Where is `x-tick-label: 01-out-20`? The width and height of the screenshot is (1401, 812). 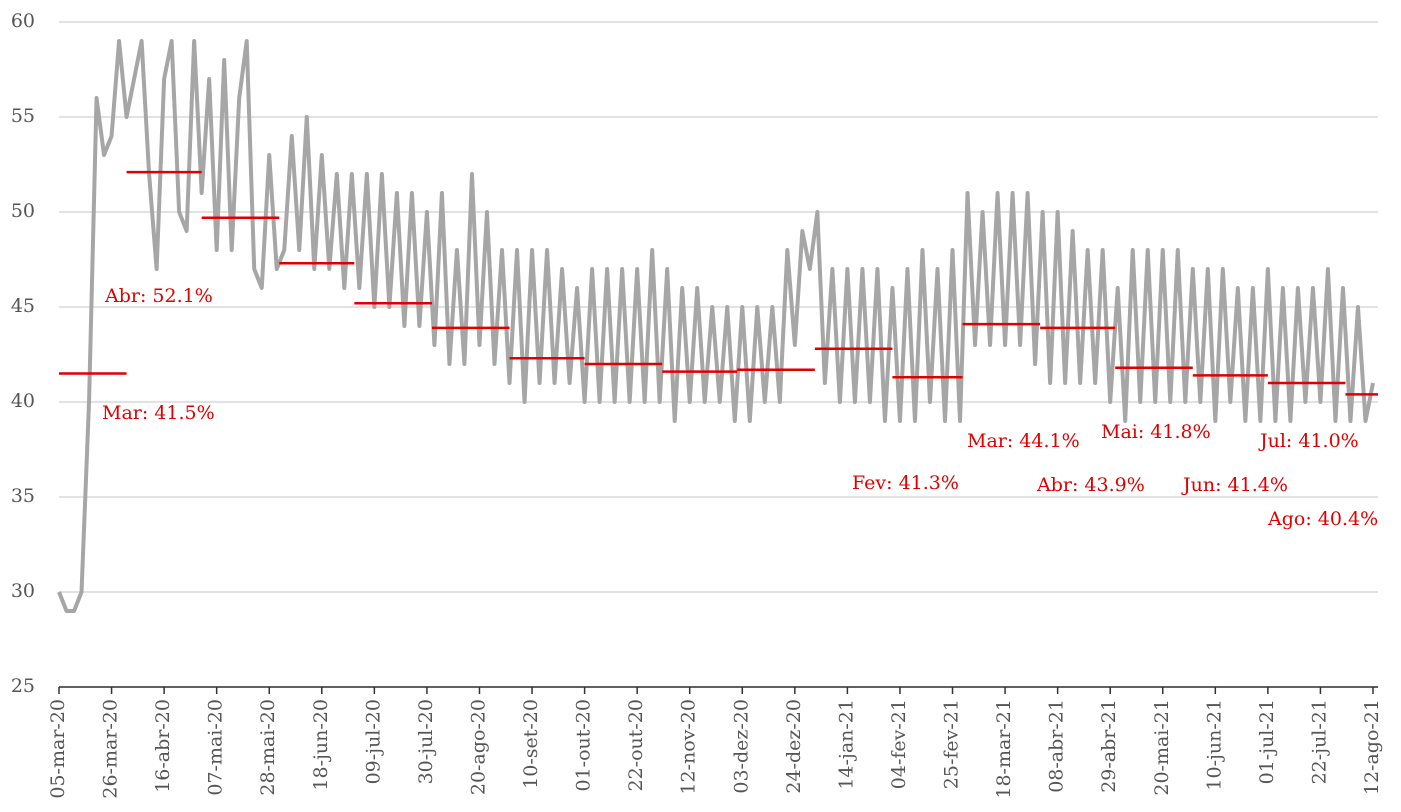 x-tick-label: 01-out-20 is located at coordinates (584, 745).